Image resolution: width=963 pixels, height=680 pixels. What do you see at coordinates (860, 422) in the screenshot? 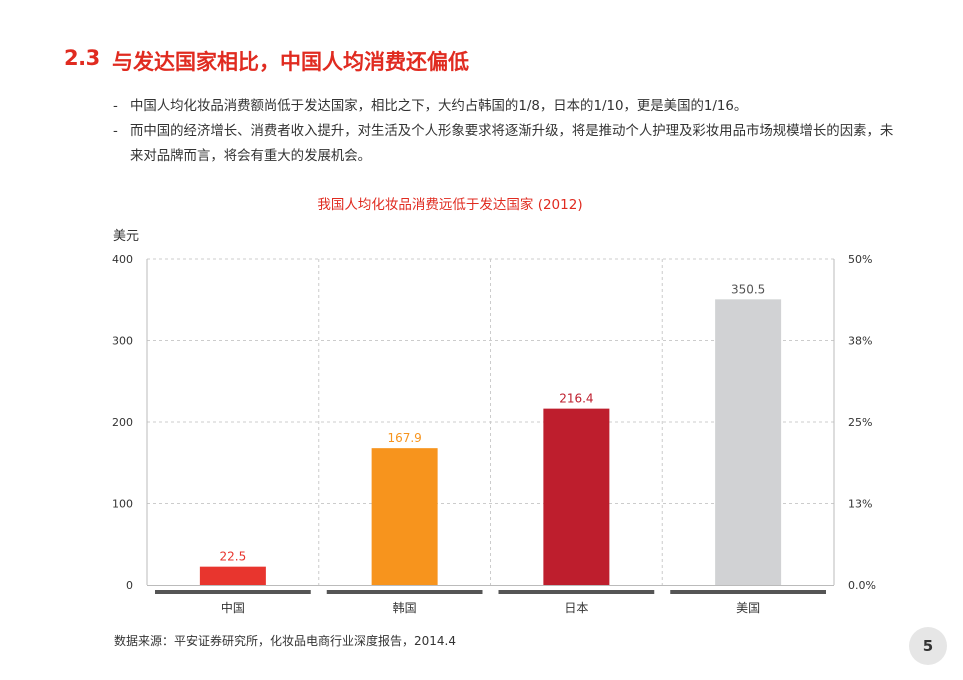
I see `y2-tick-label: 25%` at bounding box center [860, 422].